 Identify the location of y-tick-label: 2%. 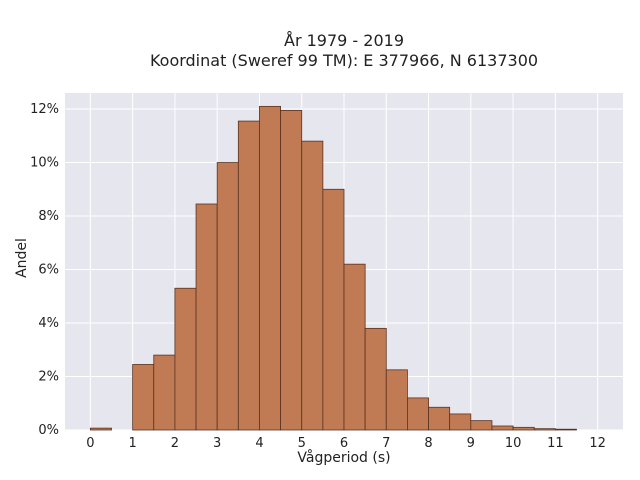
(48, 377).